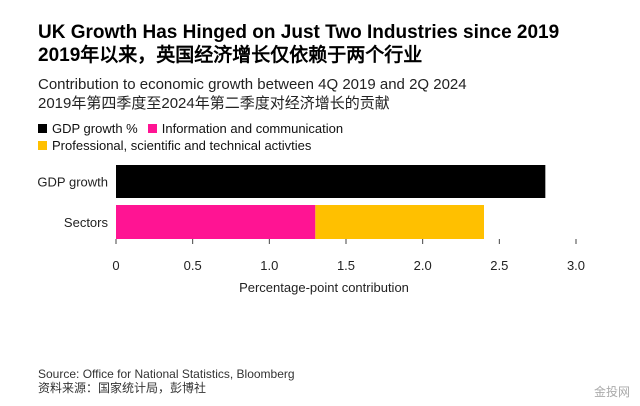 This screenshot has height=406, width=640. What do you see at coordinates (95, 128) in the screenshot?
I see `legend-label-gdp: GDP growth %` at bounding box center [95, 128].